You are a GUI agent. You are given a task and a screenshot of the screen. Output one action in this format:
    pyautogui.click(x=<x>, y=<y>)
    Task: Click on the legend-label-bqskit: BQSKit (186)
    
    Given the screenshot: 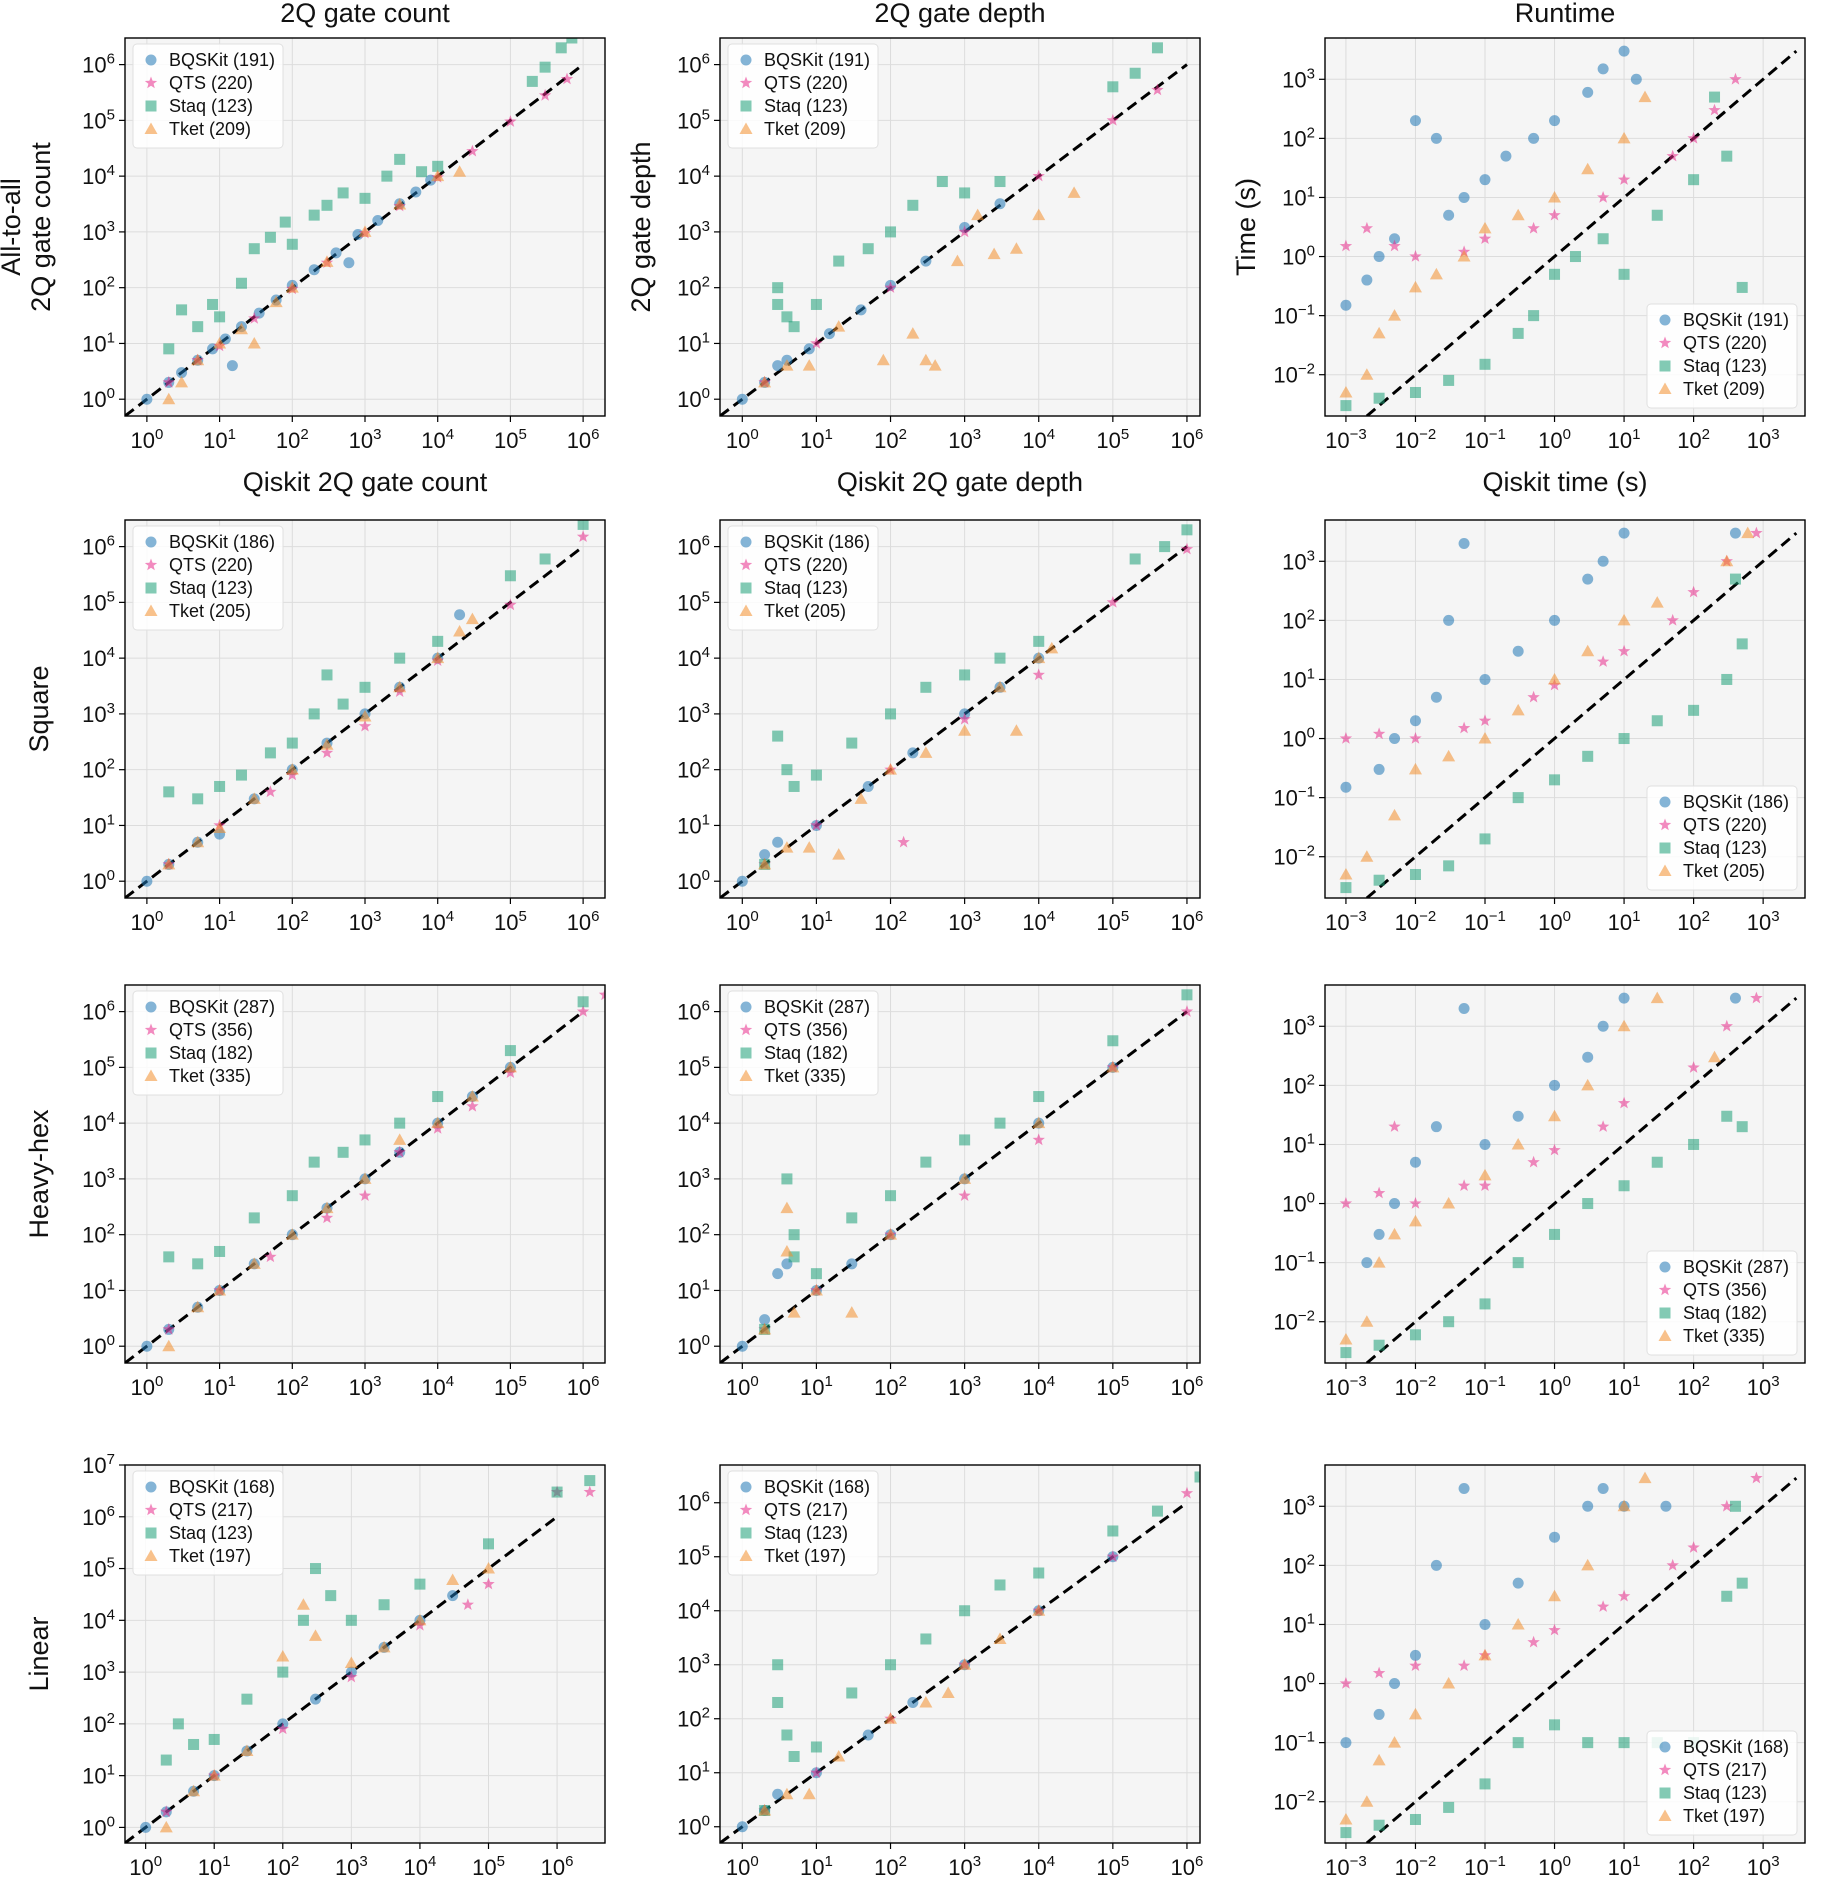 What is the action you would take?
    pyautogui.click(x=1736, y=802)
    